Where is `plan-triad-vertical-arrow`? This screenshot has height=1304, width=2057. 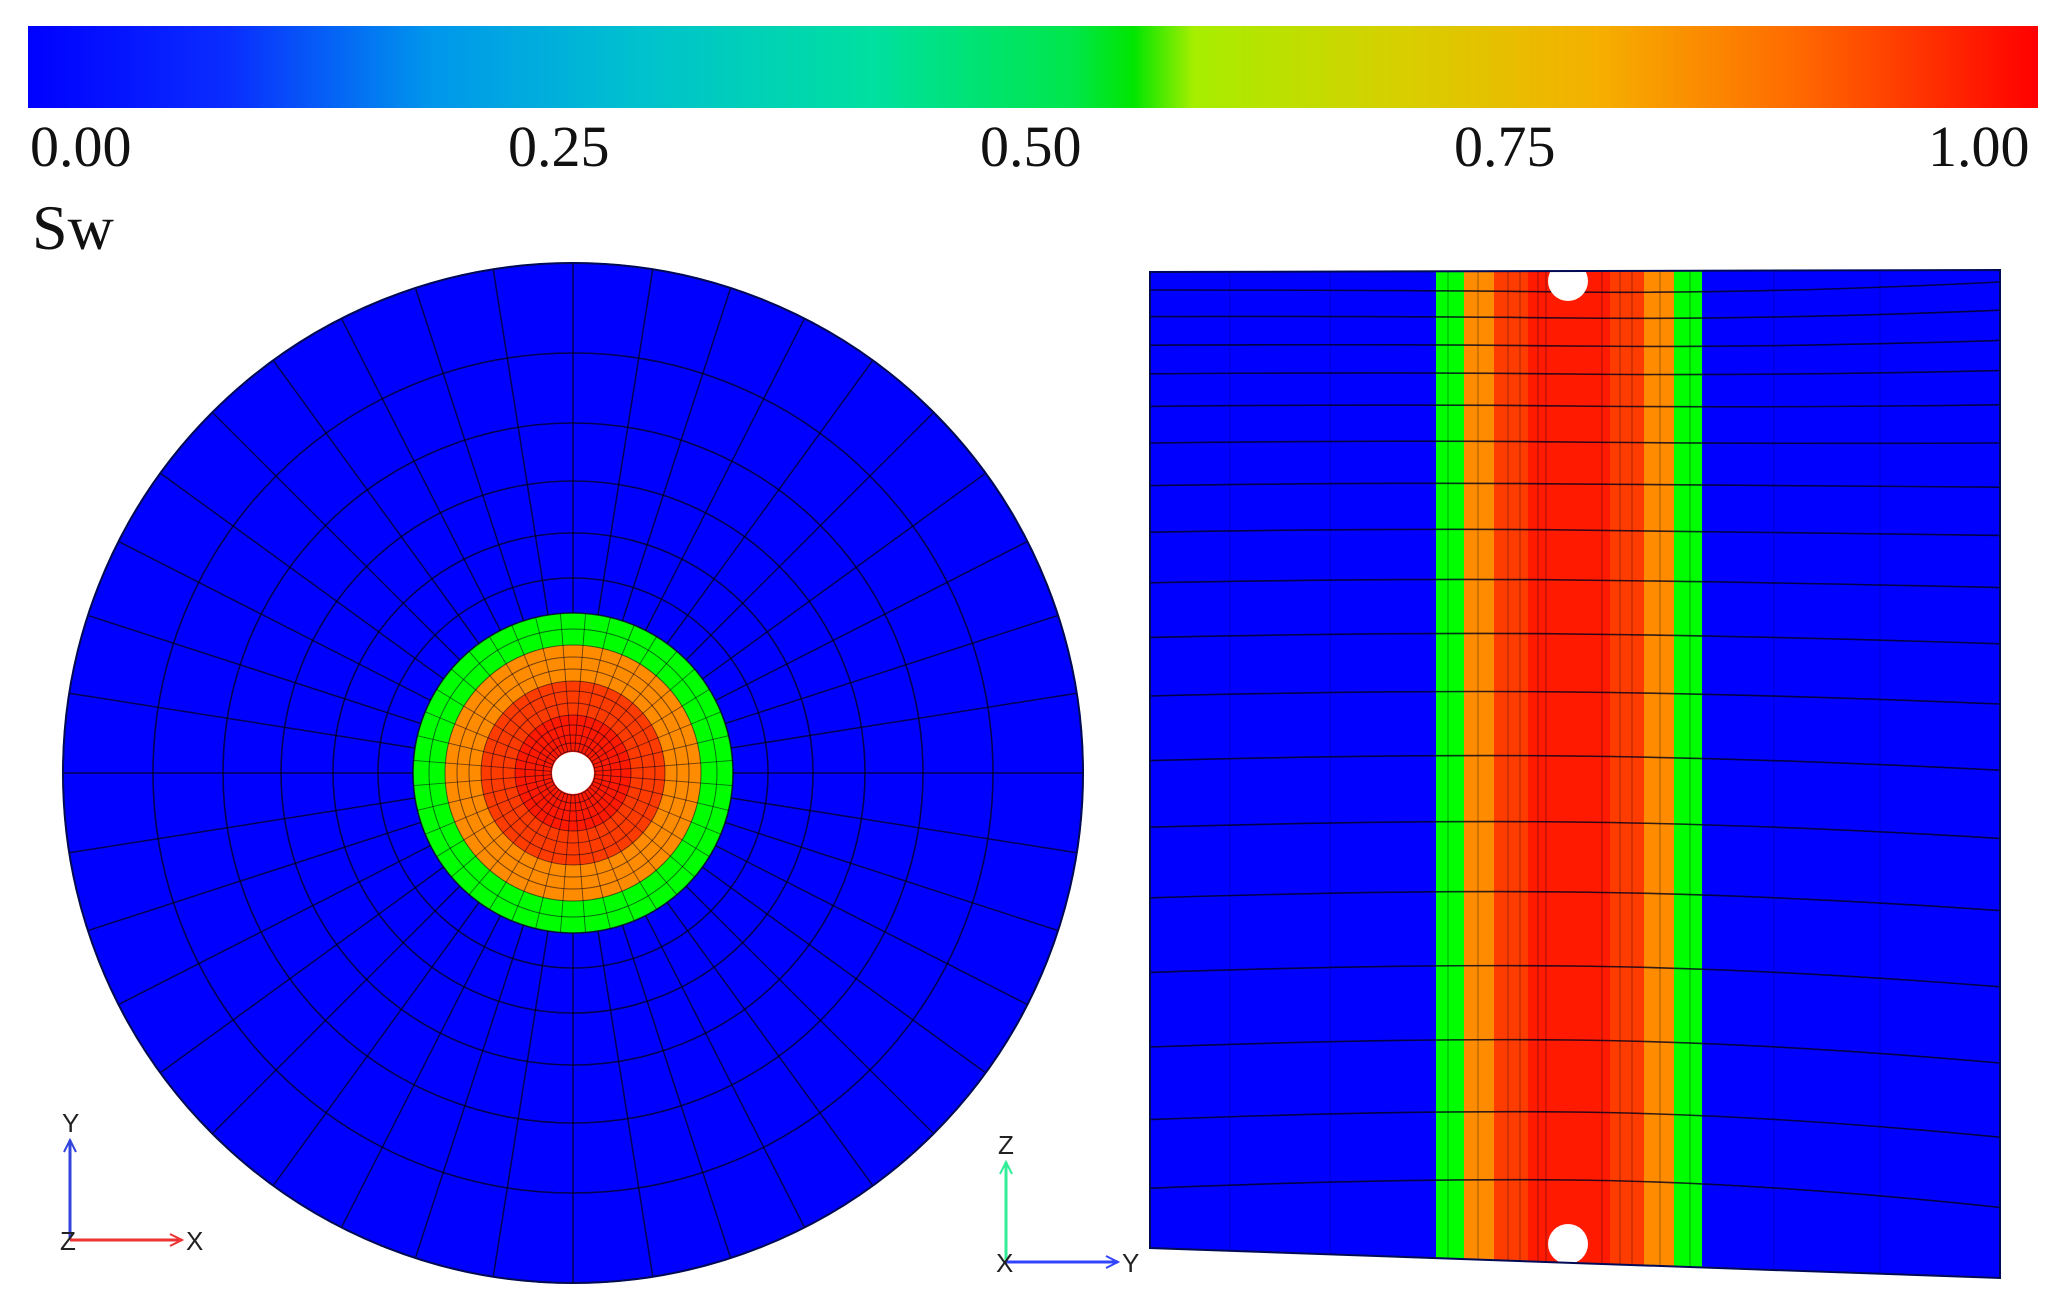
plan-triad-vertical-arrow is located at coordinates (70, 1145).